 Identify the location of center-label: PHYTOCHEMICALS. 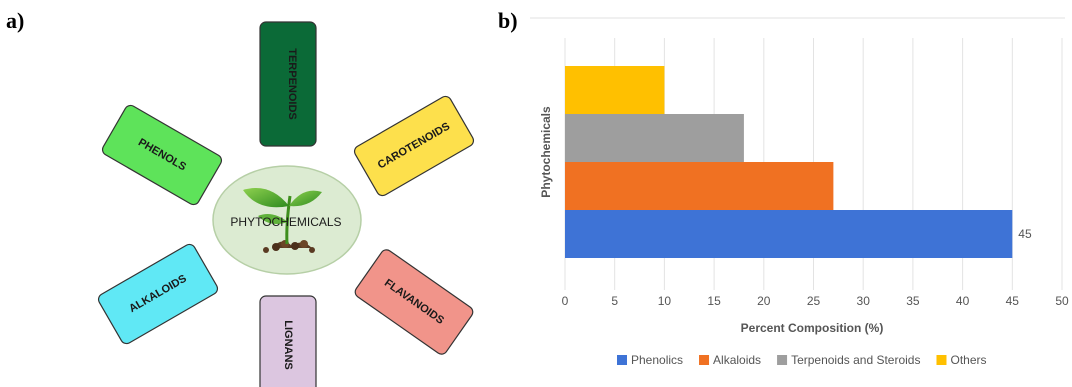
(285, 222).